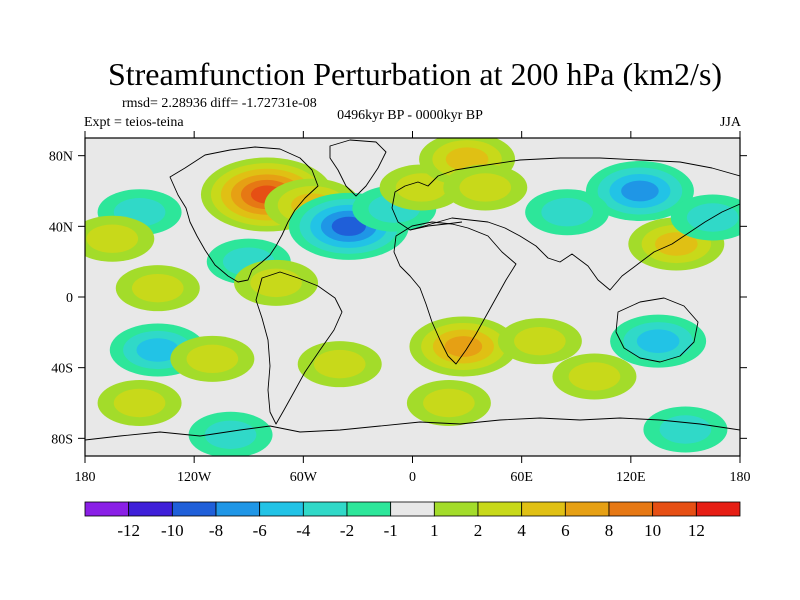  What do you see at coordinates (696, 530) in the screenshot?
I see `colorbar-label: 12` at bounding box center [696, 530].